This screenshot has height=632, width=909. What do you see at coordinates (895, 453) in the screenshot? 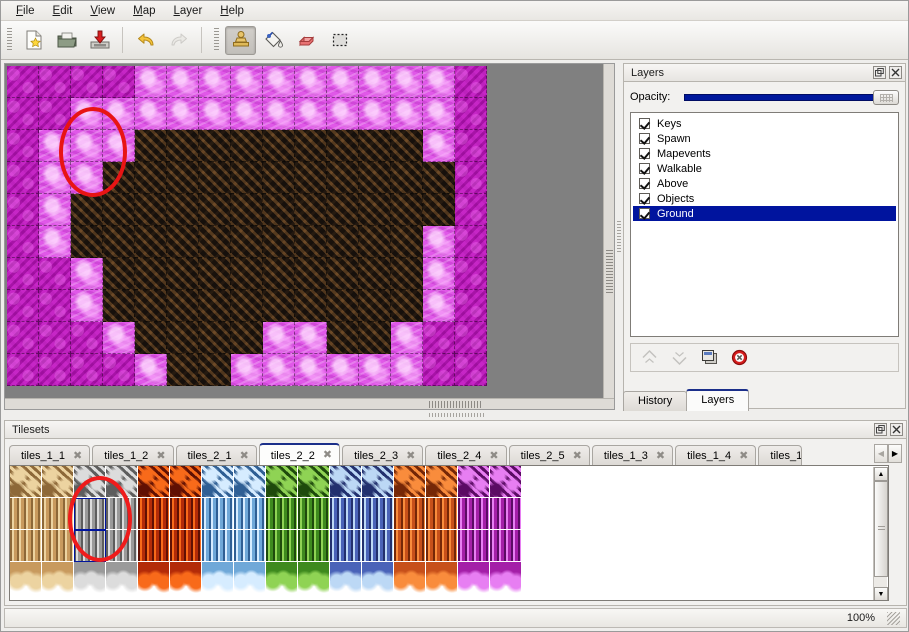
I see `scroll-right-arrow-icon: ▶` at bounding box center [895, 453].